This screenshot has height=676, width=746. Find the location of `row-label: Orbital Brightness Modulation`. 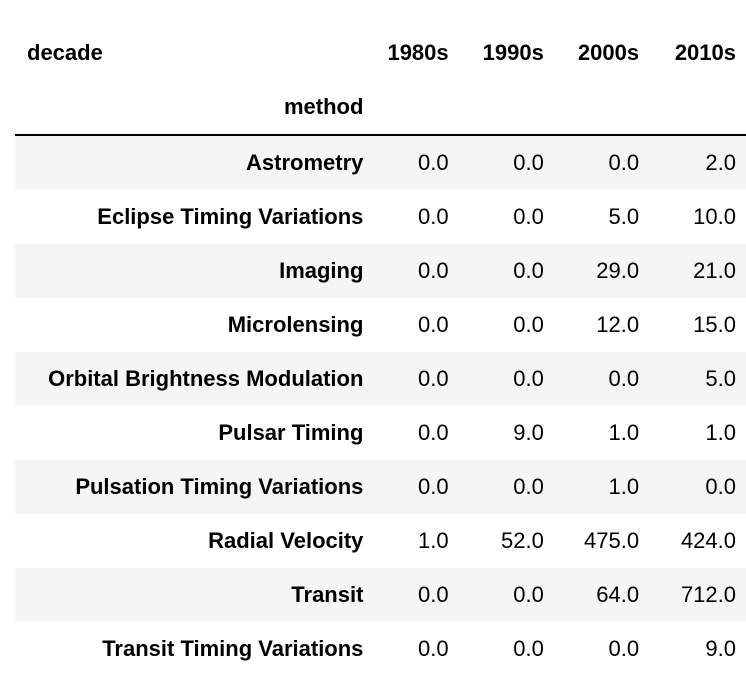

row-label: Orbital Brightness Modulation is located at coordinates (206, 378).